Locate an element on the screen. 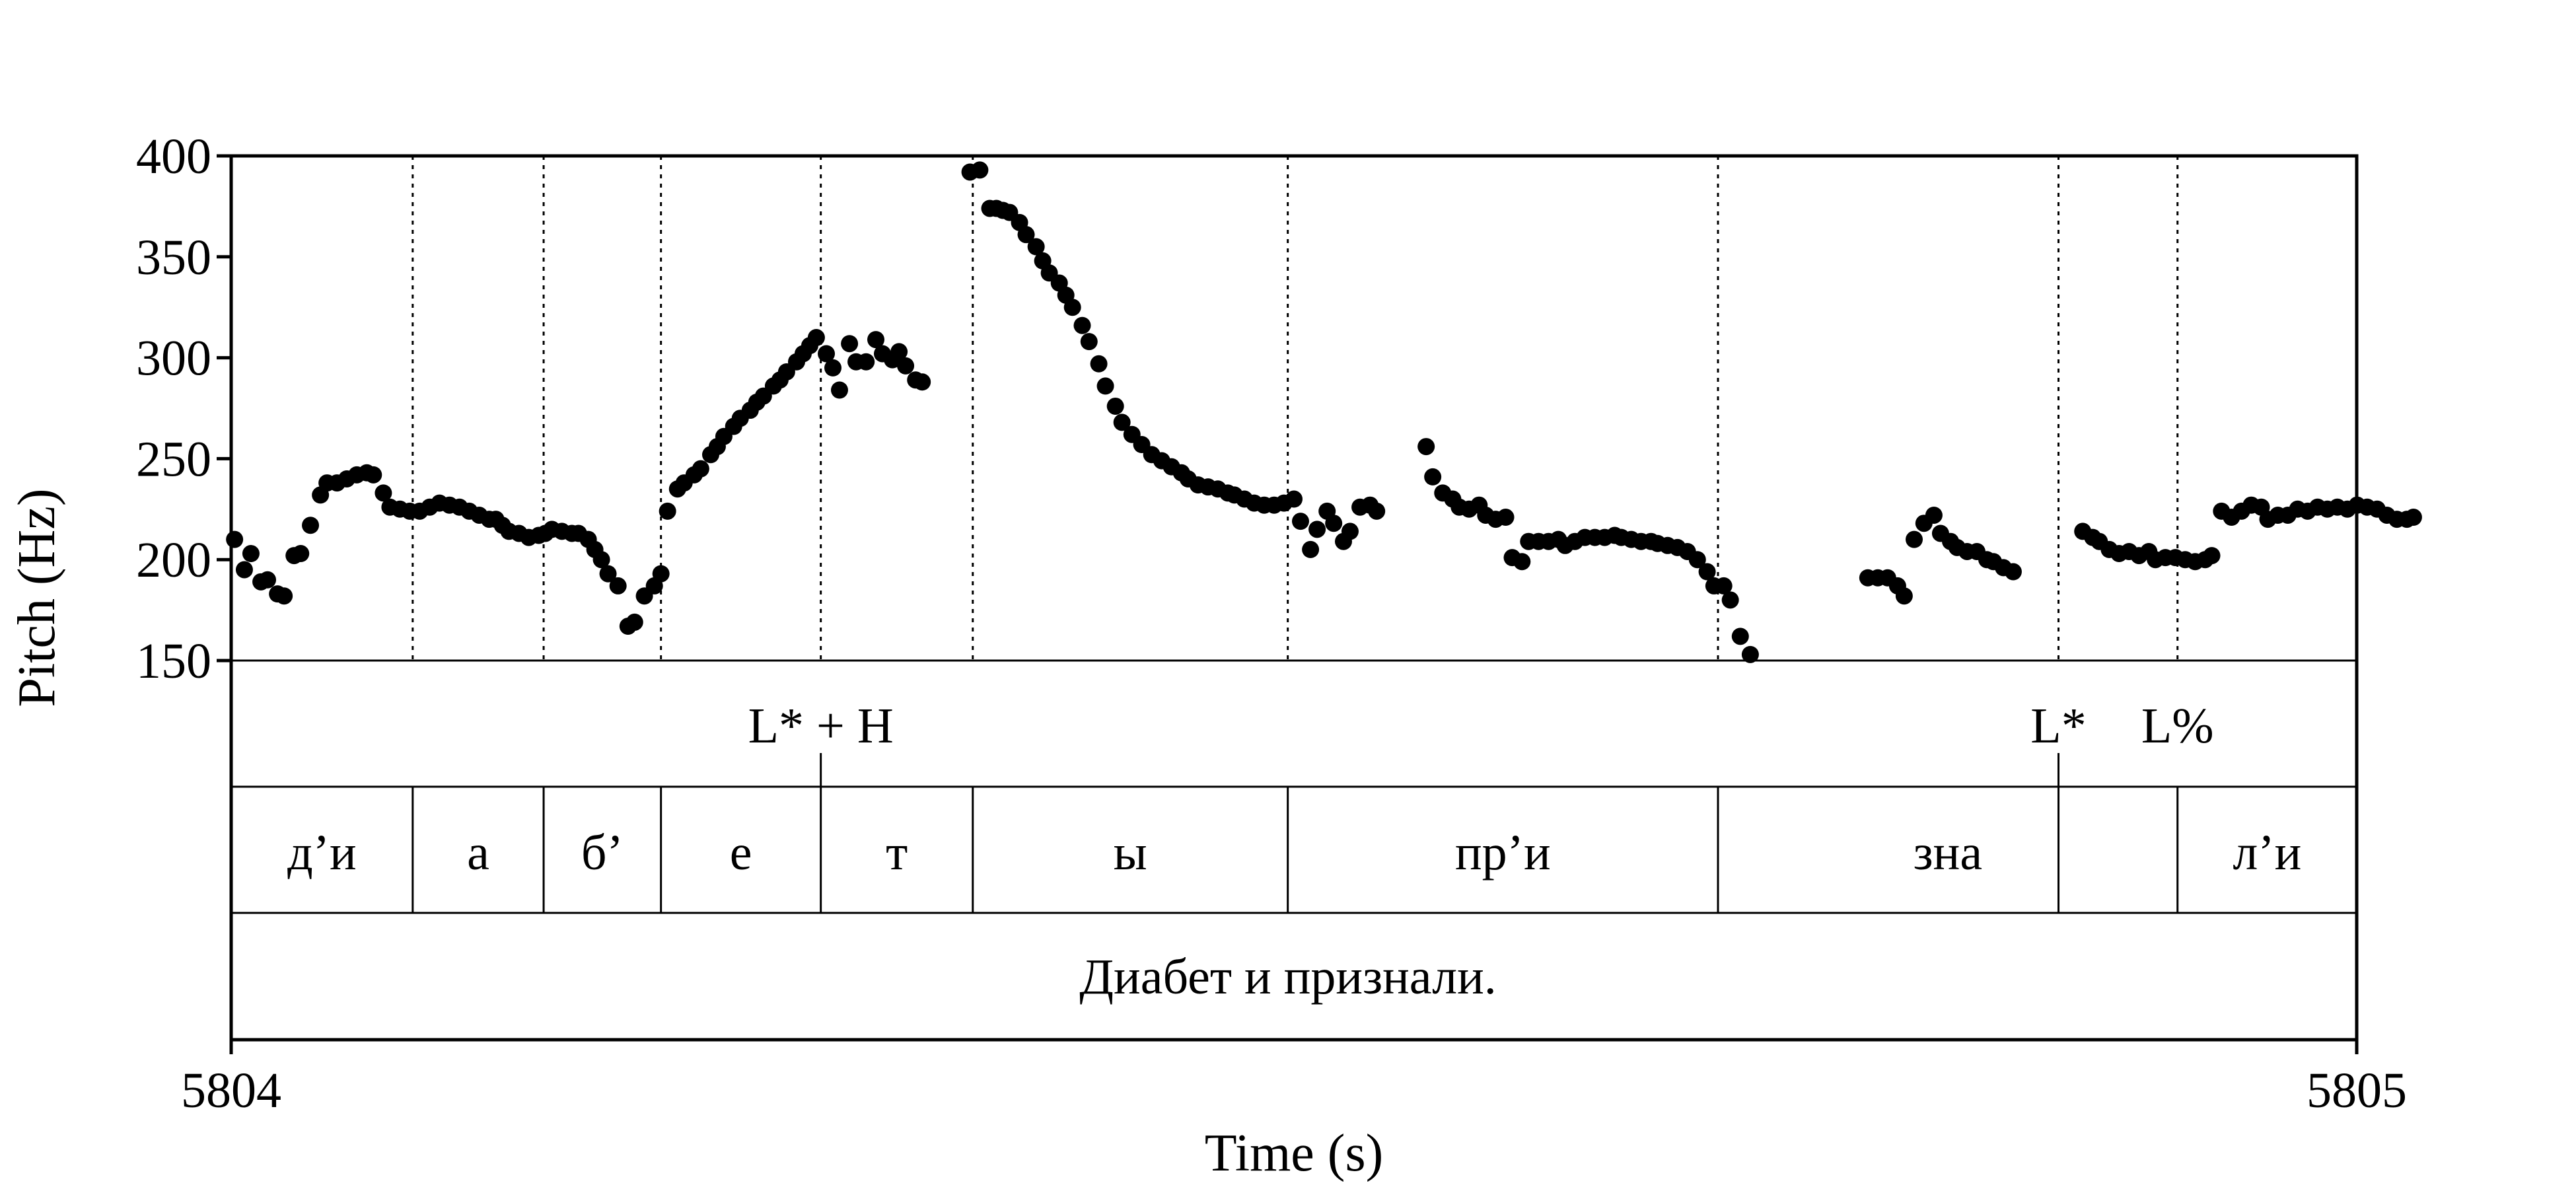 The image size is (2576, 1189). segment-label: т is located at coordinates (897, 853).